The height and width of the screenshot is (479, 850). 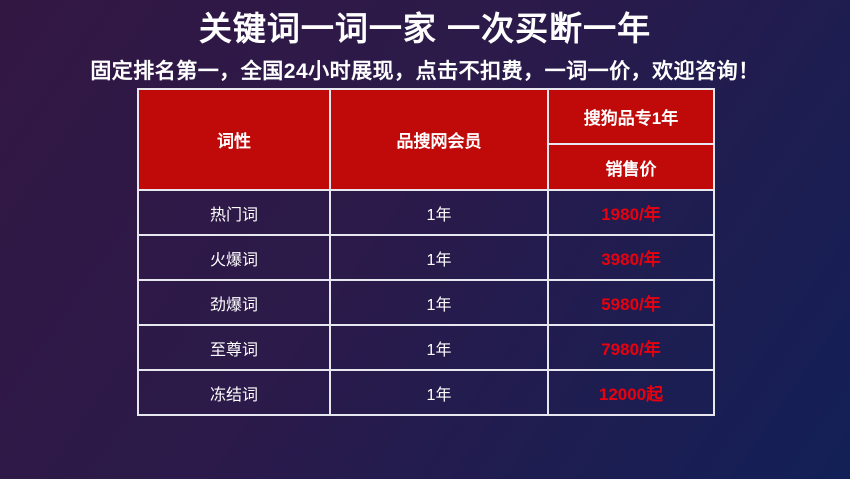 I want to click on cell-word-type: 冻结词, so click(x=234, y=392).